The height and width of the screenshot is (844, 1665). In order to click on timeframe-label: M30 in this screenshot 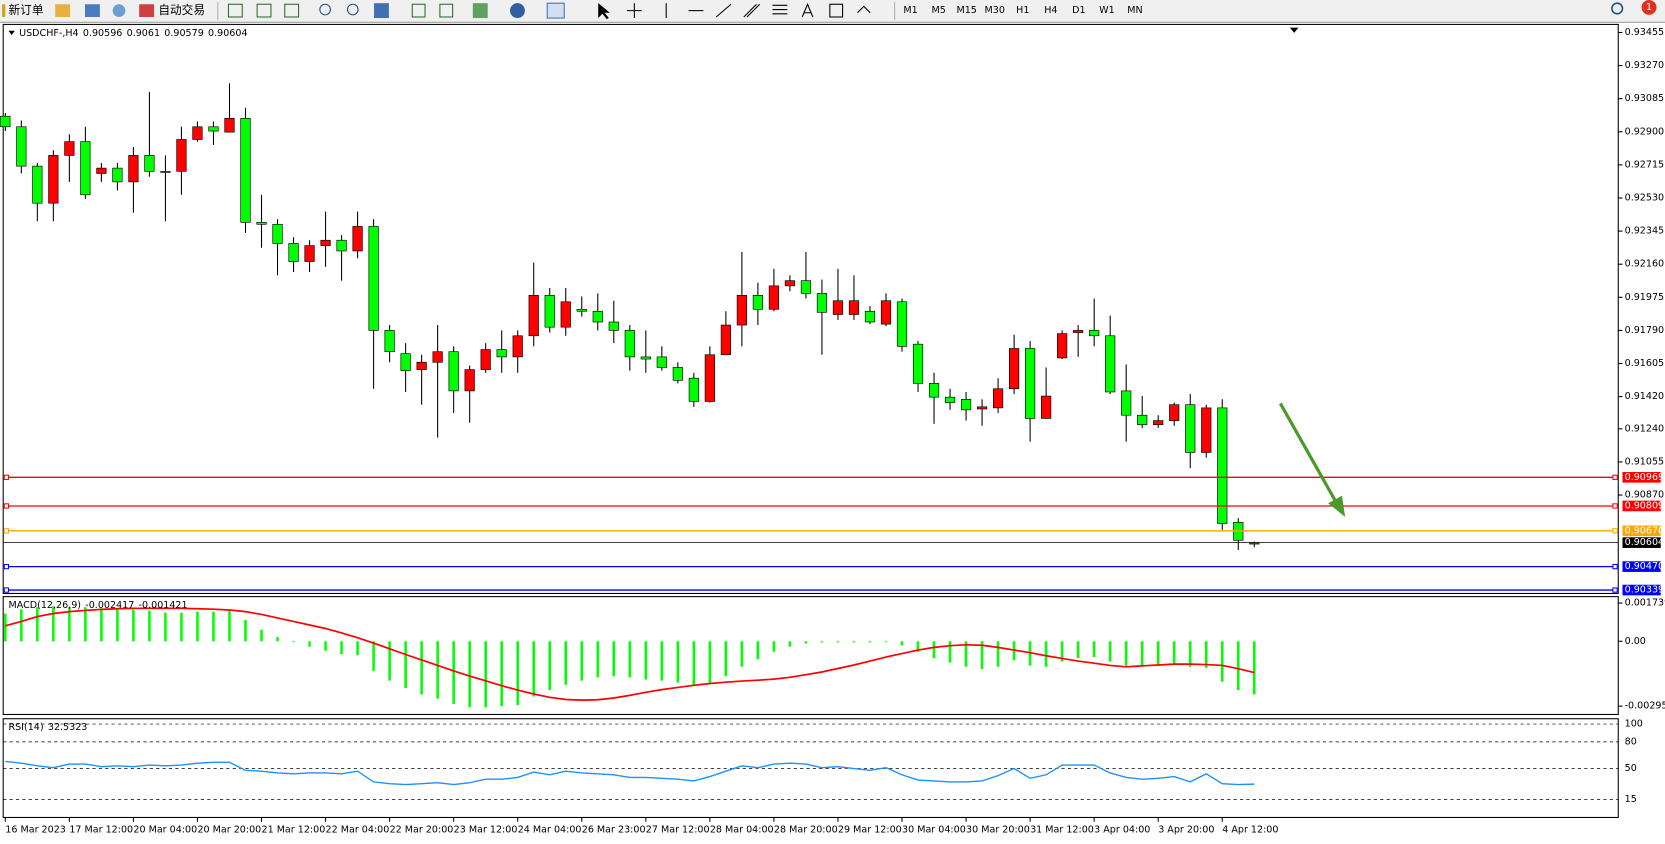, I will do `click(995, 10)`.